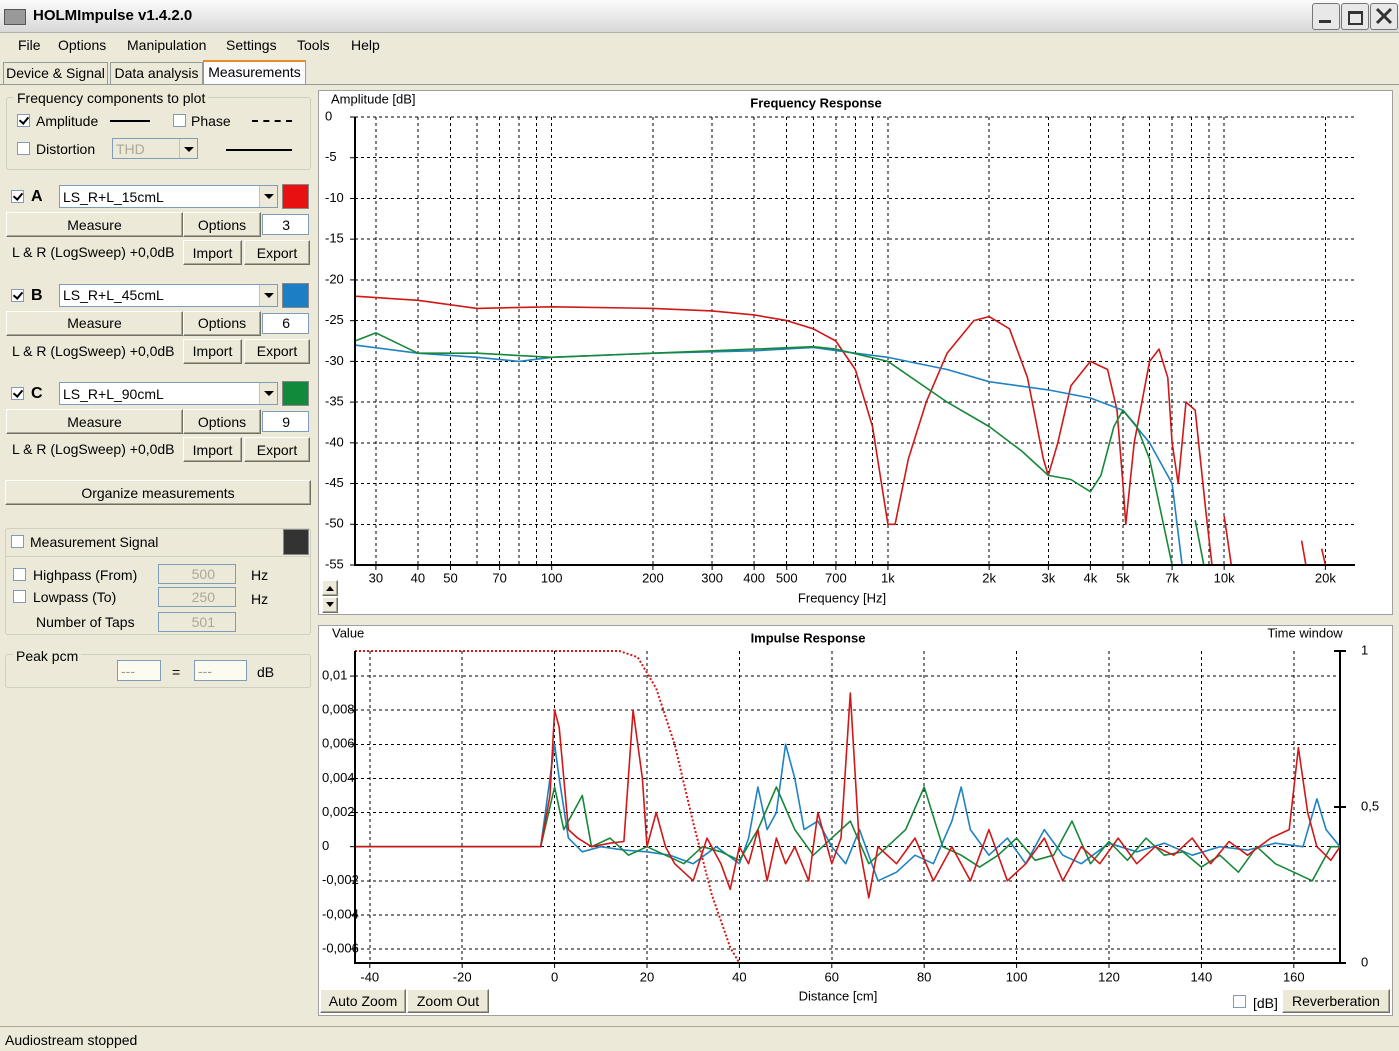 This screenshot has height=1051, width=1399. I want to click on signal-color, so click(296, 542).